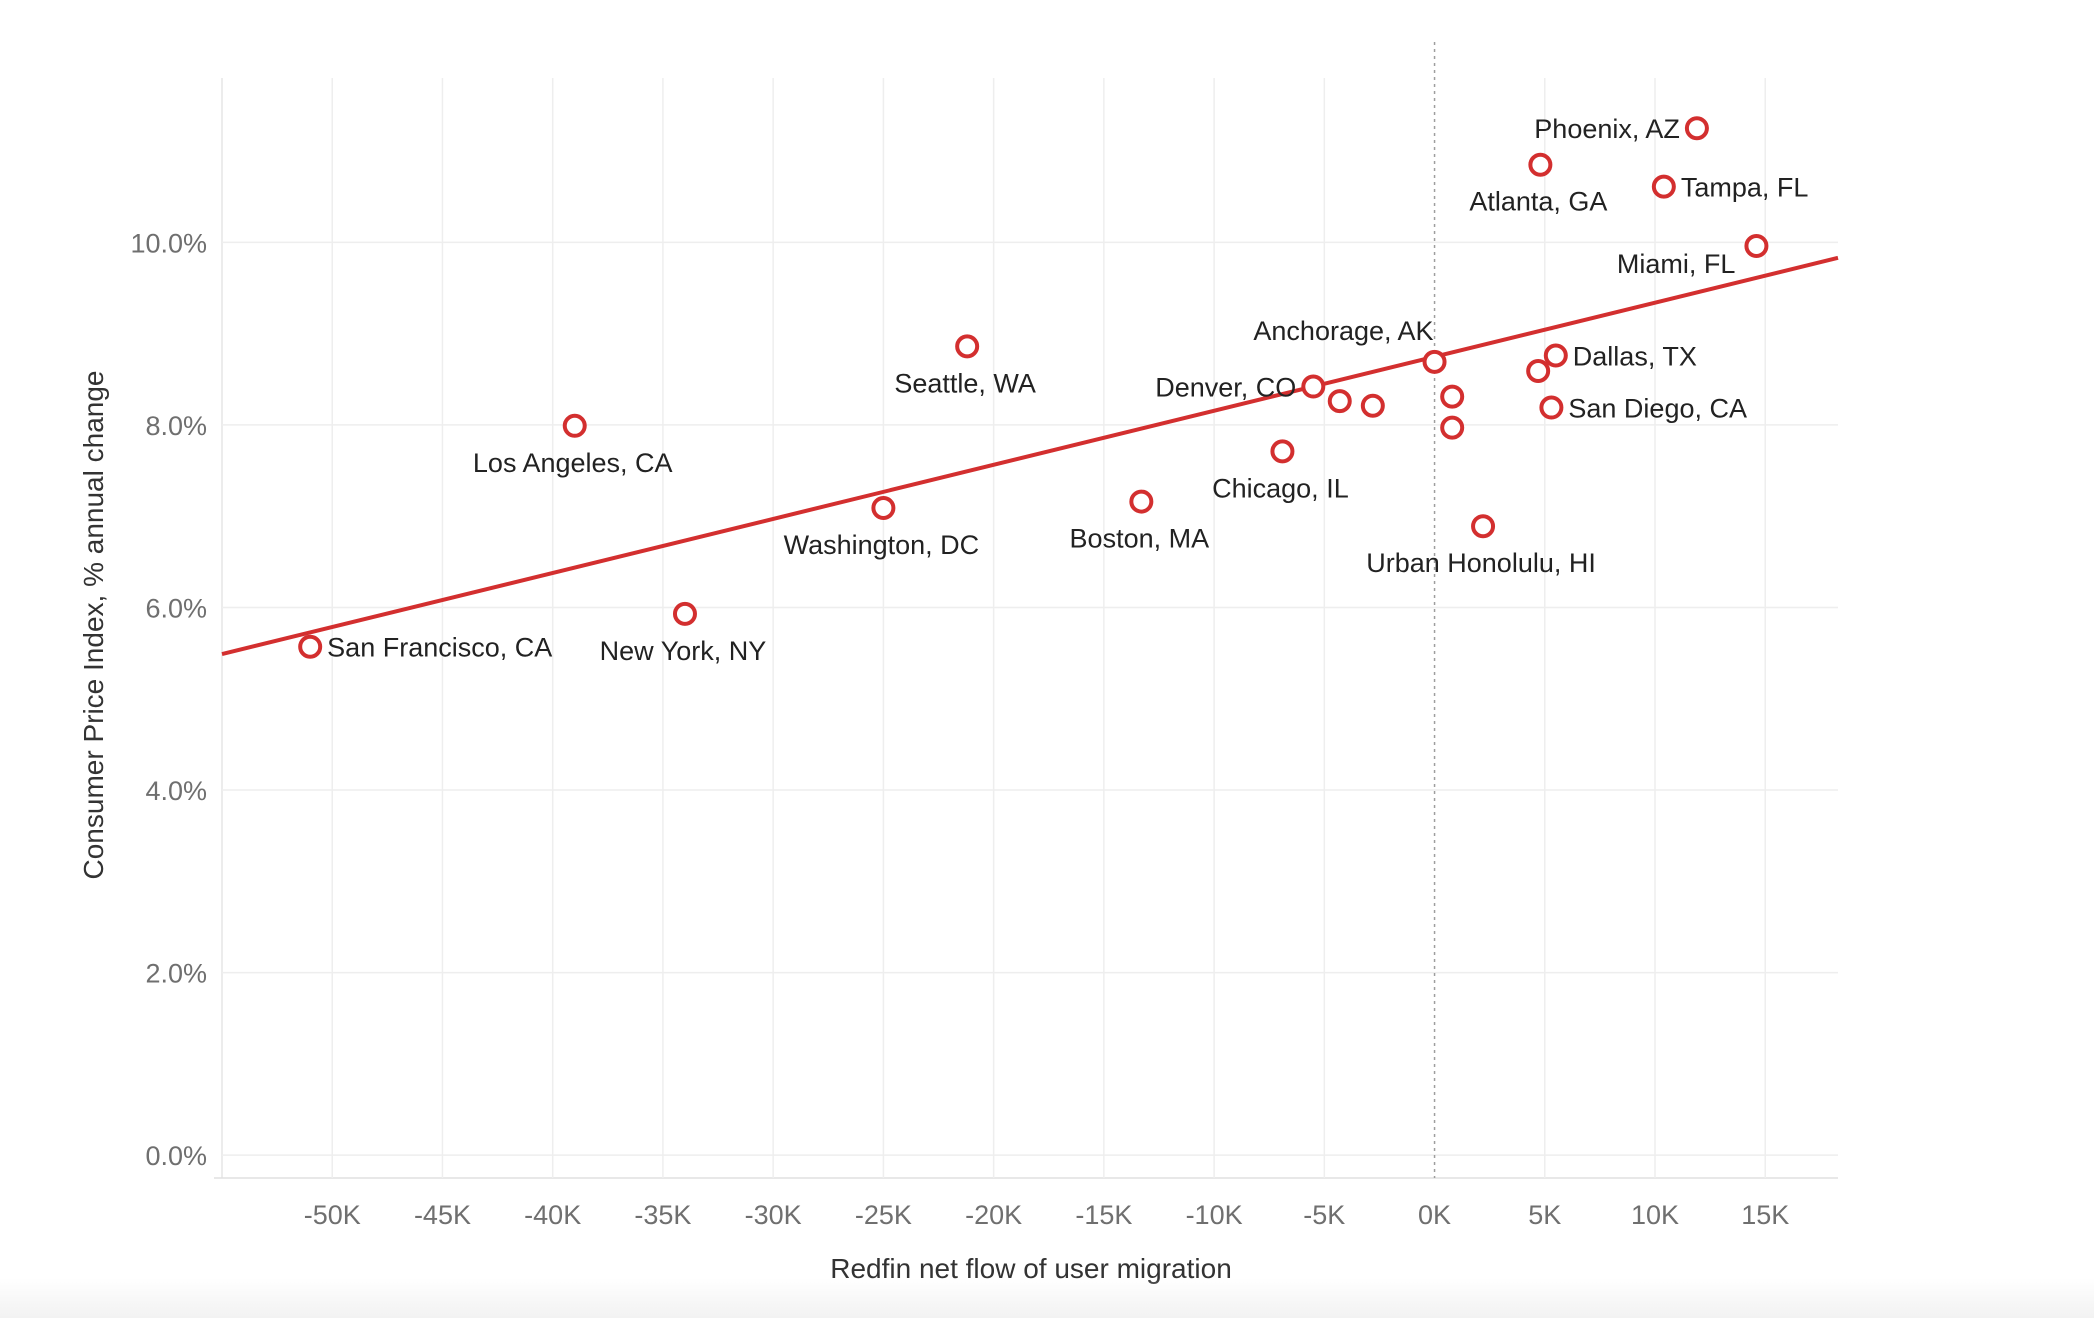 The width and height of the screenshot is (2094, 1323). Describe the element at coordinates (1280, 488) in the screenshot. I see `point-label: Chicago, IL` at that location.